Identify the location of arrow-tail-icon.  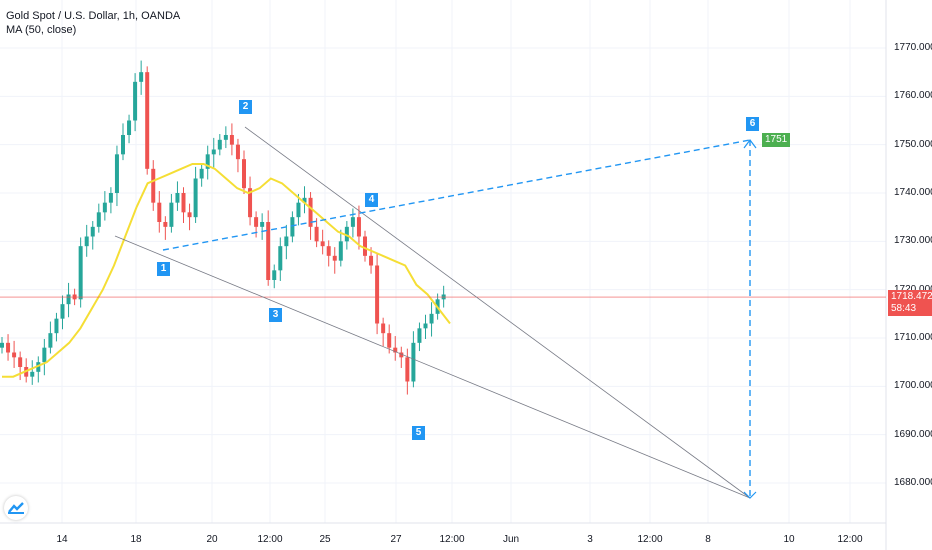
(750, 495).